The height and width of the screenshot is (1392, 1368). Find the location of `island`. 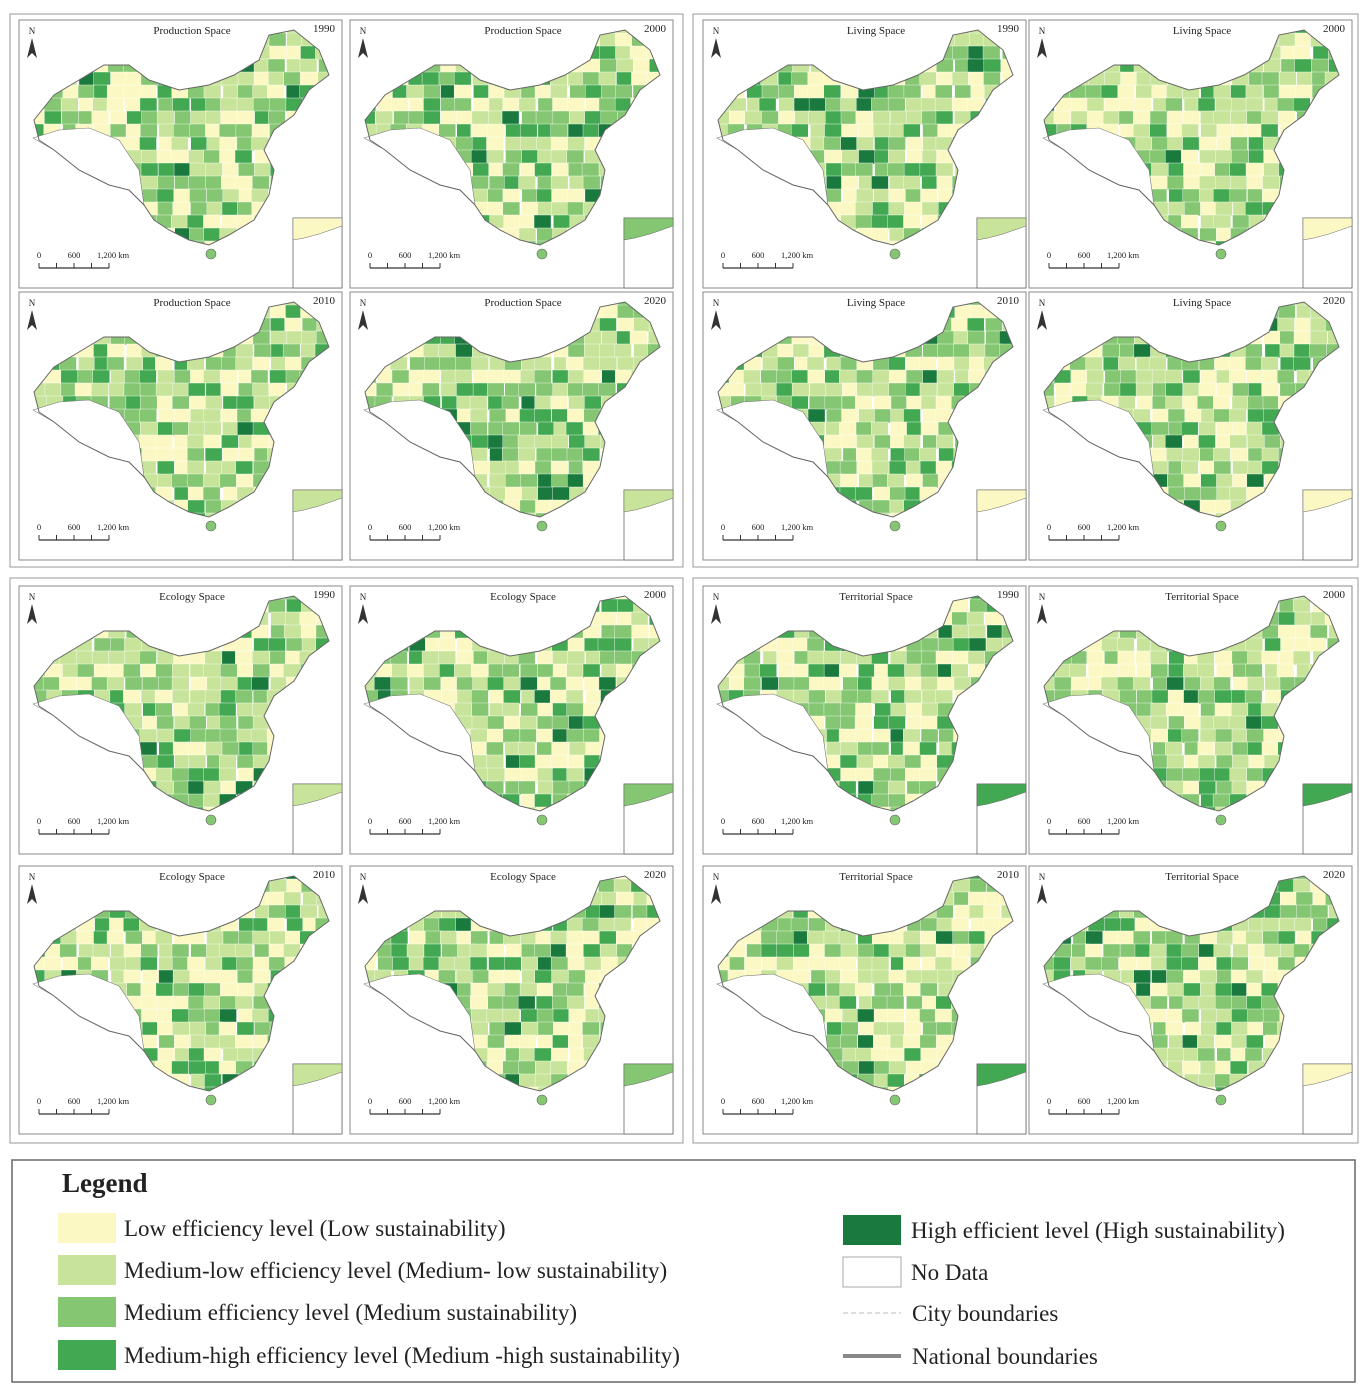

island is located at coordinates (1221, 254).